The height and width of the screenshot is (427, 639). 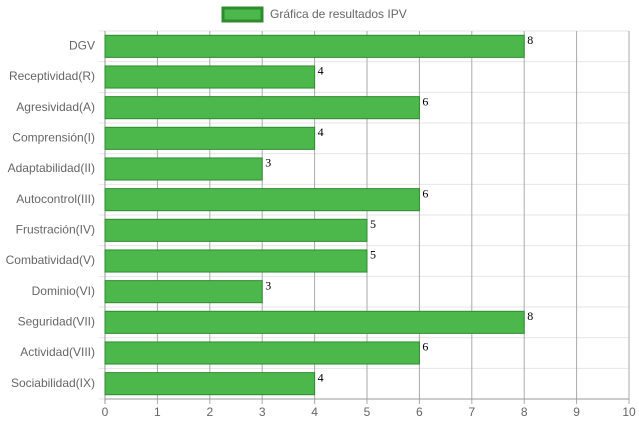 I want to click on x-tick-label: 10, so click(x=629, y=412).